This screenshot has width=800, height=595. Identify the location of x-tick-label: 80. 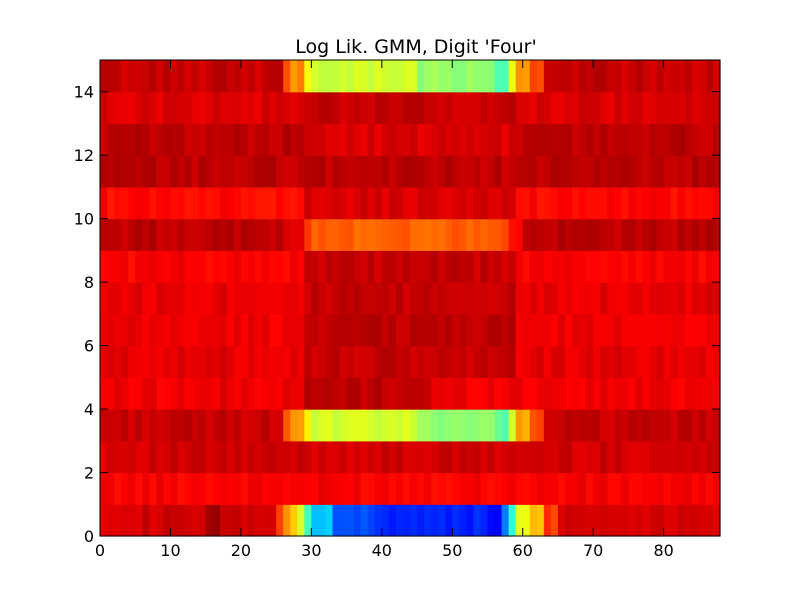
(663, 550).